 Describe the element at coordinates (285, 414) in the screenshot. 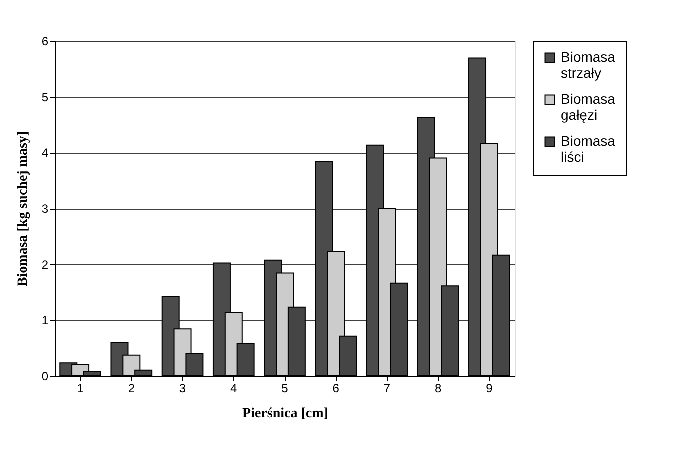

I see `x-axis-title: Pierśnica [cm]` at that location.